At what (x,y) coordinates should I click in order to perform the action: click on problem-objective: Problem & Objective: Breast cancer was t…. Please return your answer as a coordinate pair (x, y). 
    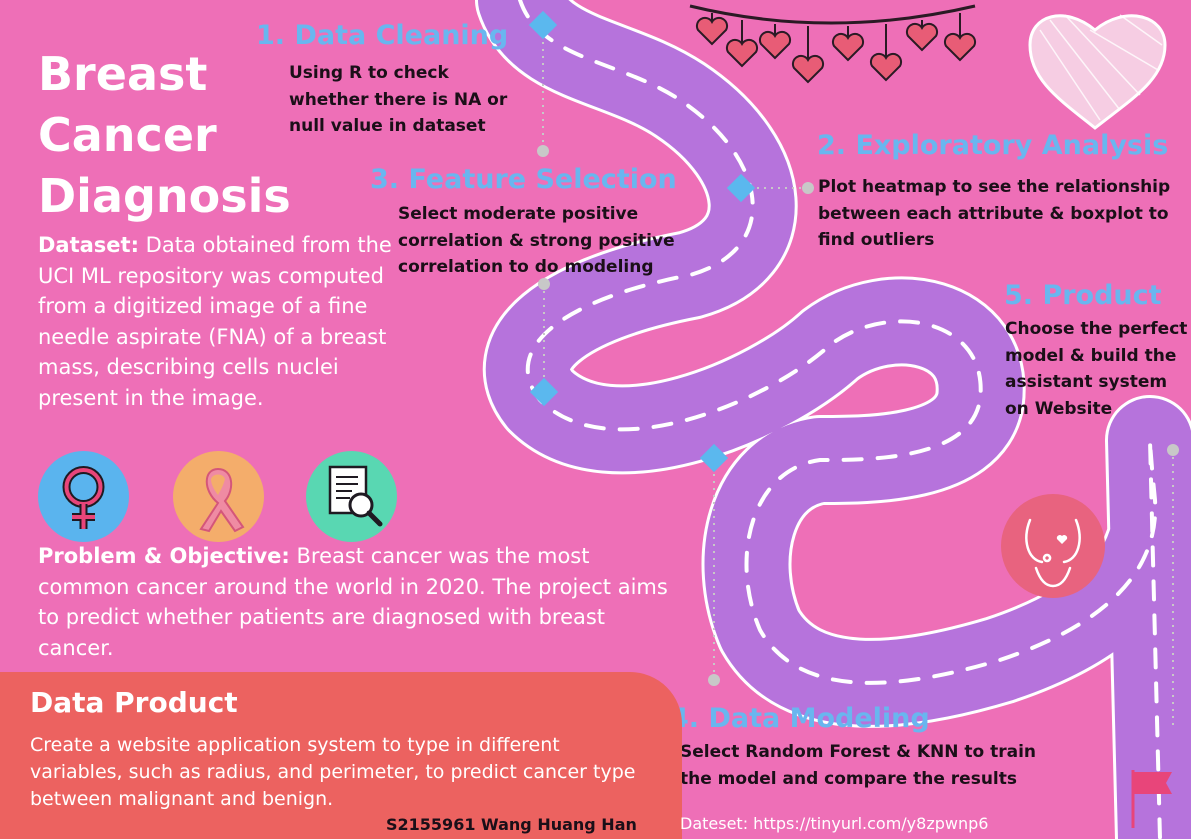
    Looking at the image, I should click on (358, 602).